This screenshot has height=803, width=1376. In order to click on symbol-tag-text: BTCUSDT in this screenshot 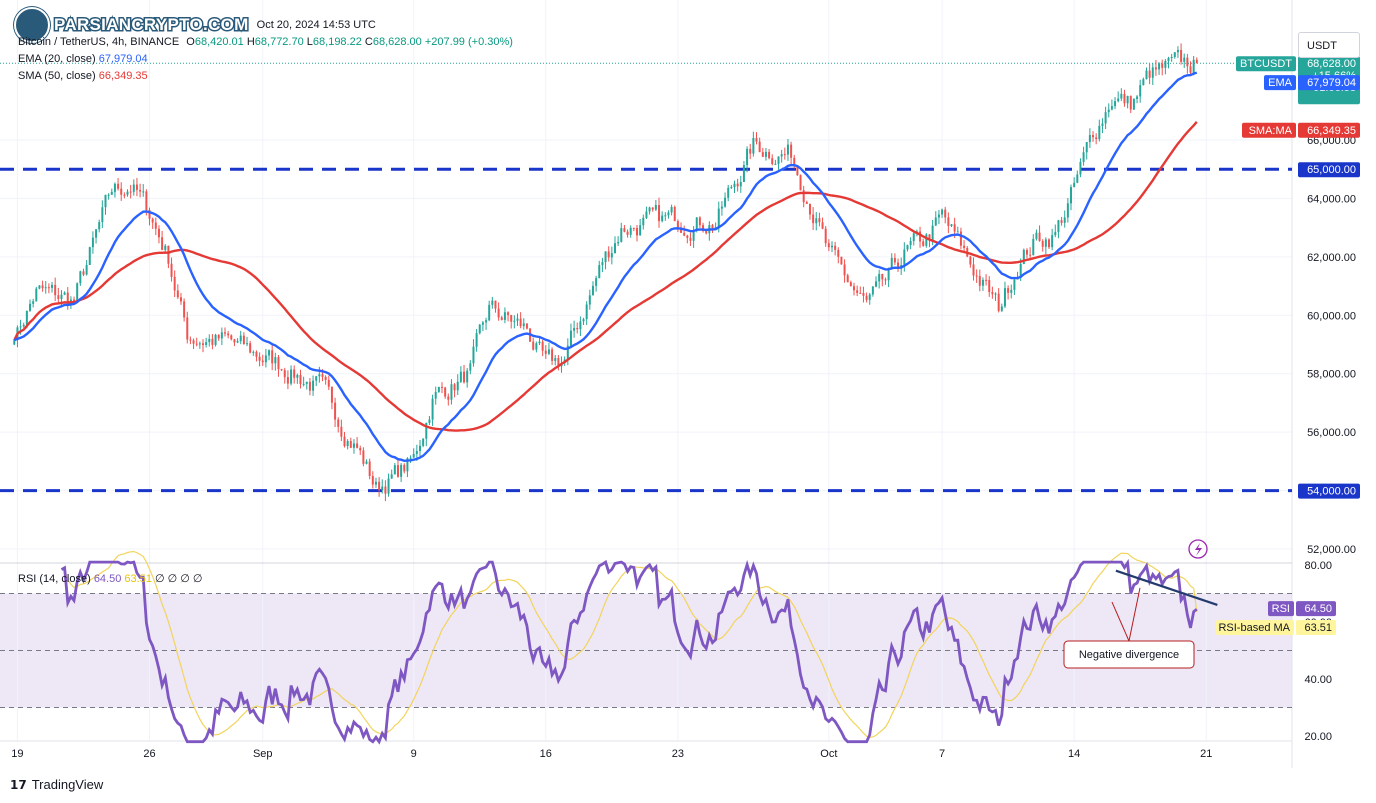, I will do `click(1266, 64)`.